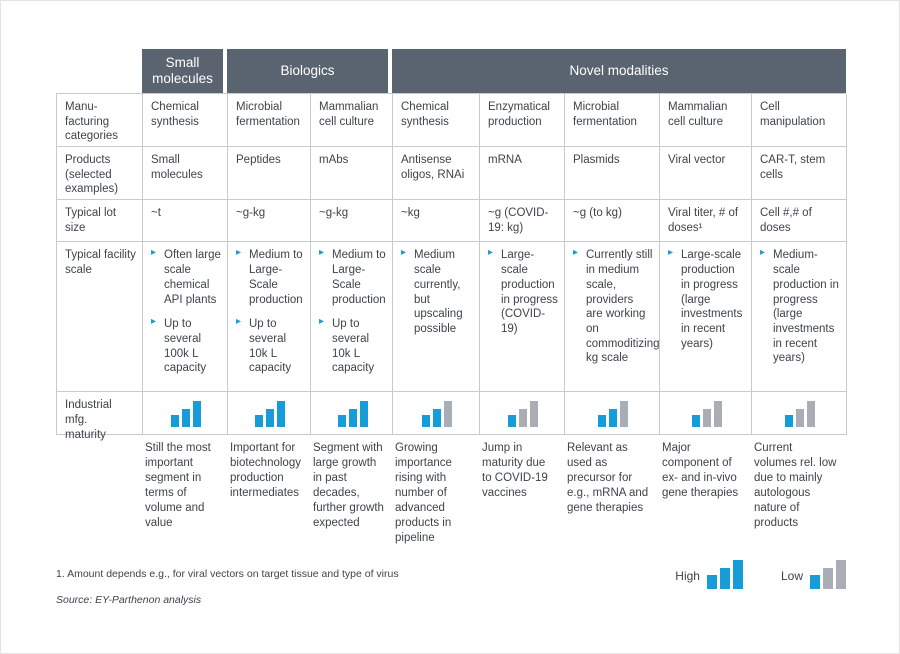  I want to click on category-cell: Microbial fermentation, so click(612, 120).